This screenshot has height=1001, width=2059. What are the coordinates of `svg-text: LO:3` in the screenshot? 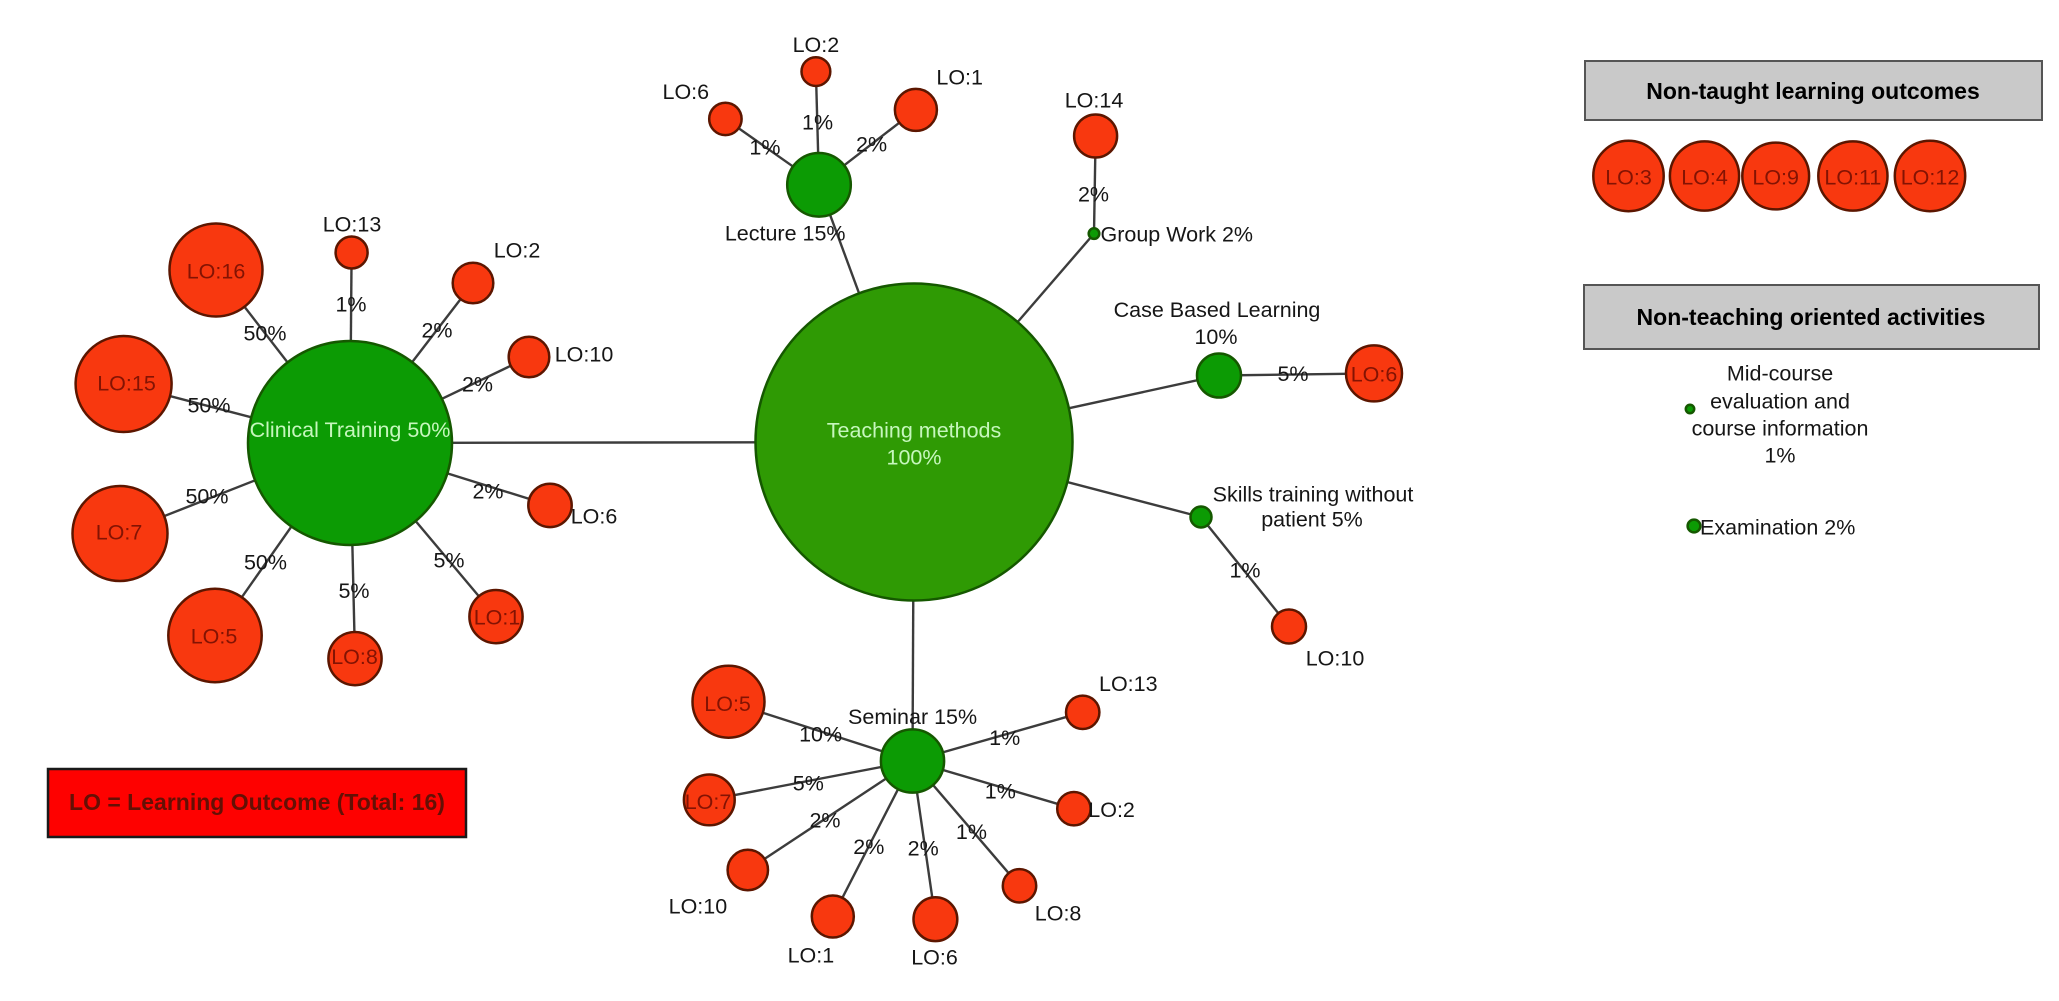 It's located at (1628, 178).